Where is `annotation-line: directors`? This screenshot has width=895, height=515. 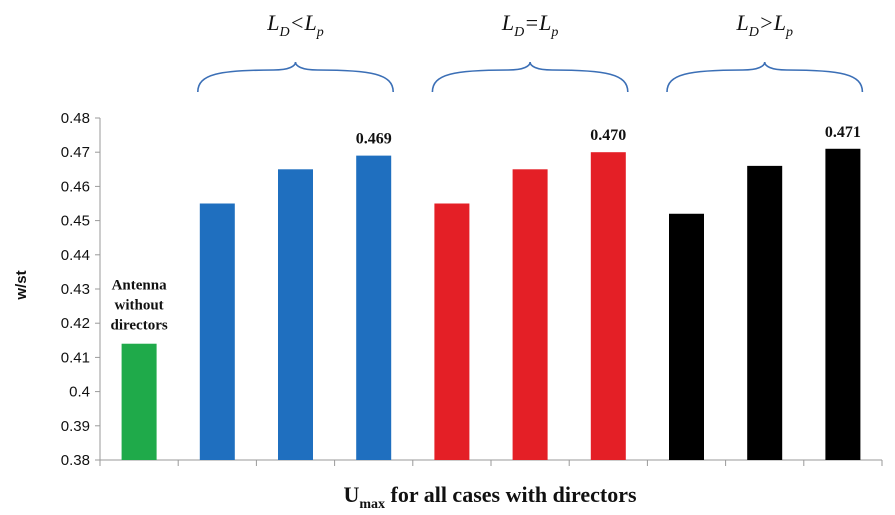 annotation-line: directors is located at coordinates (138, 326).